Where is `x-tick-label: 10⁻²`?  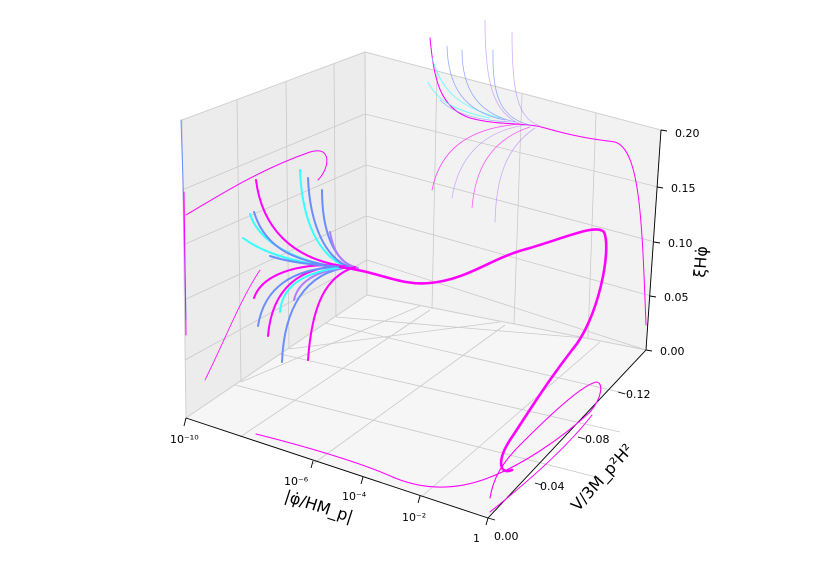 x-tick-label: 10⁻² is located at coordinates (414, 517).